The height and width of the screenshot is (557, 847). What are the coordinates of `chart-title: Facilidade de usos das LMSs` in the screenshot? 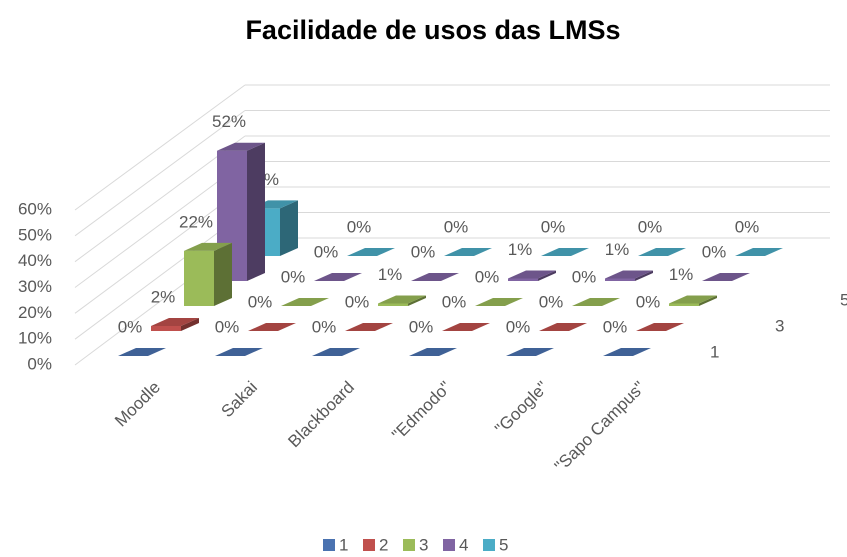 It's located at (432, 30).